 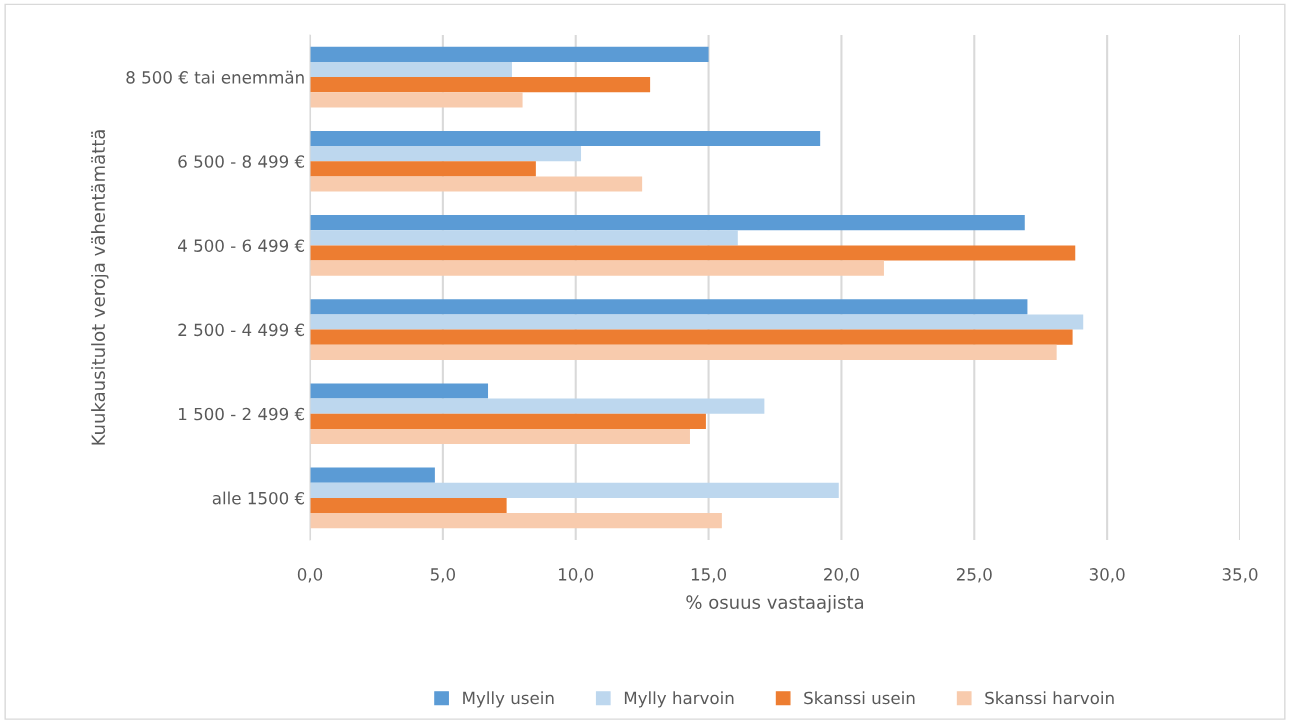 I want to click on x-tick-label: 35,0, so click(x=1240, y=575).